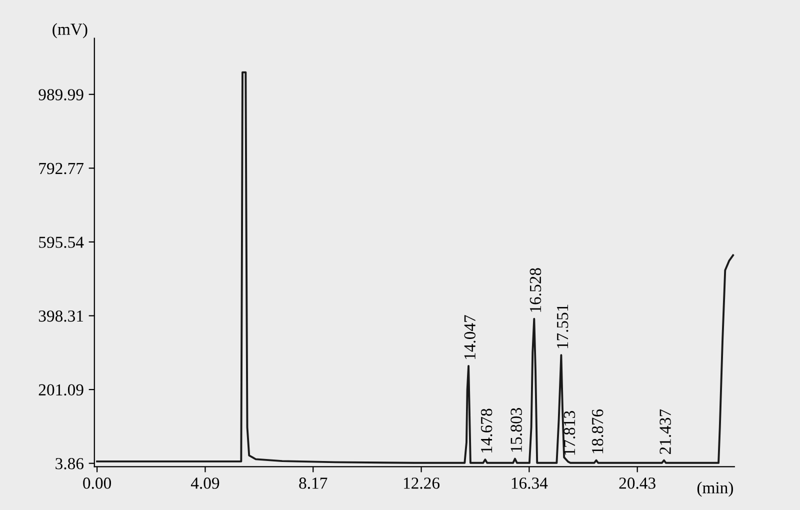 This screenshot has width=800, height=510. I want to click on y-tick-label: 989.99, so click(61, 94).